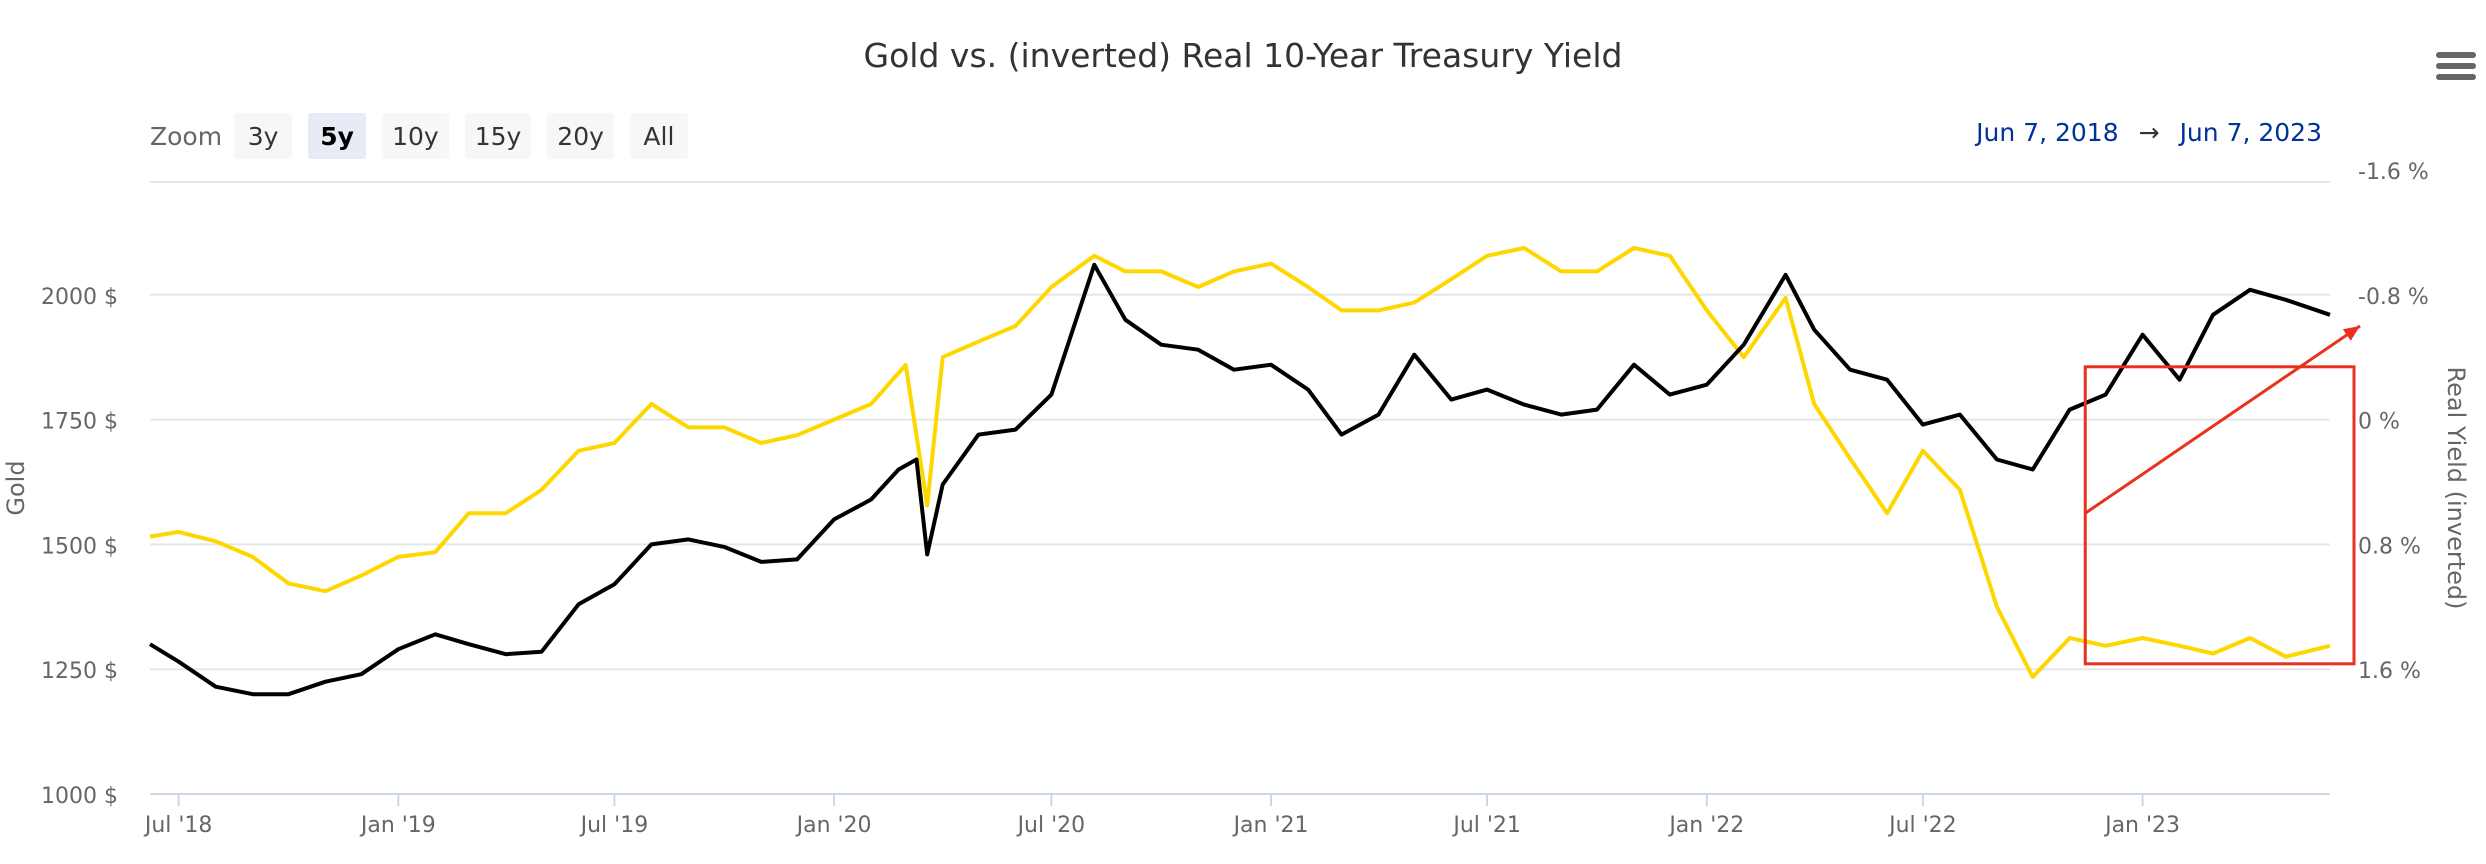 The image size is (2486, 864). Describe the element at coordinates (2047, 132) in the screenshot. I see `range-from-date: Jun 7, 2018` at that location.